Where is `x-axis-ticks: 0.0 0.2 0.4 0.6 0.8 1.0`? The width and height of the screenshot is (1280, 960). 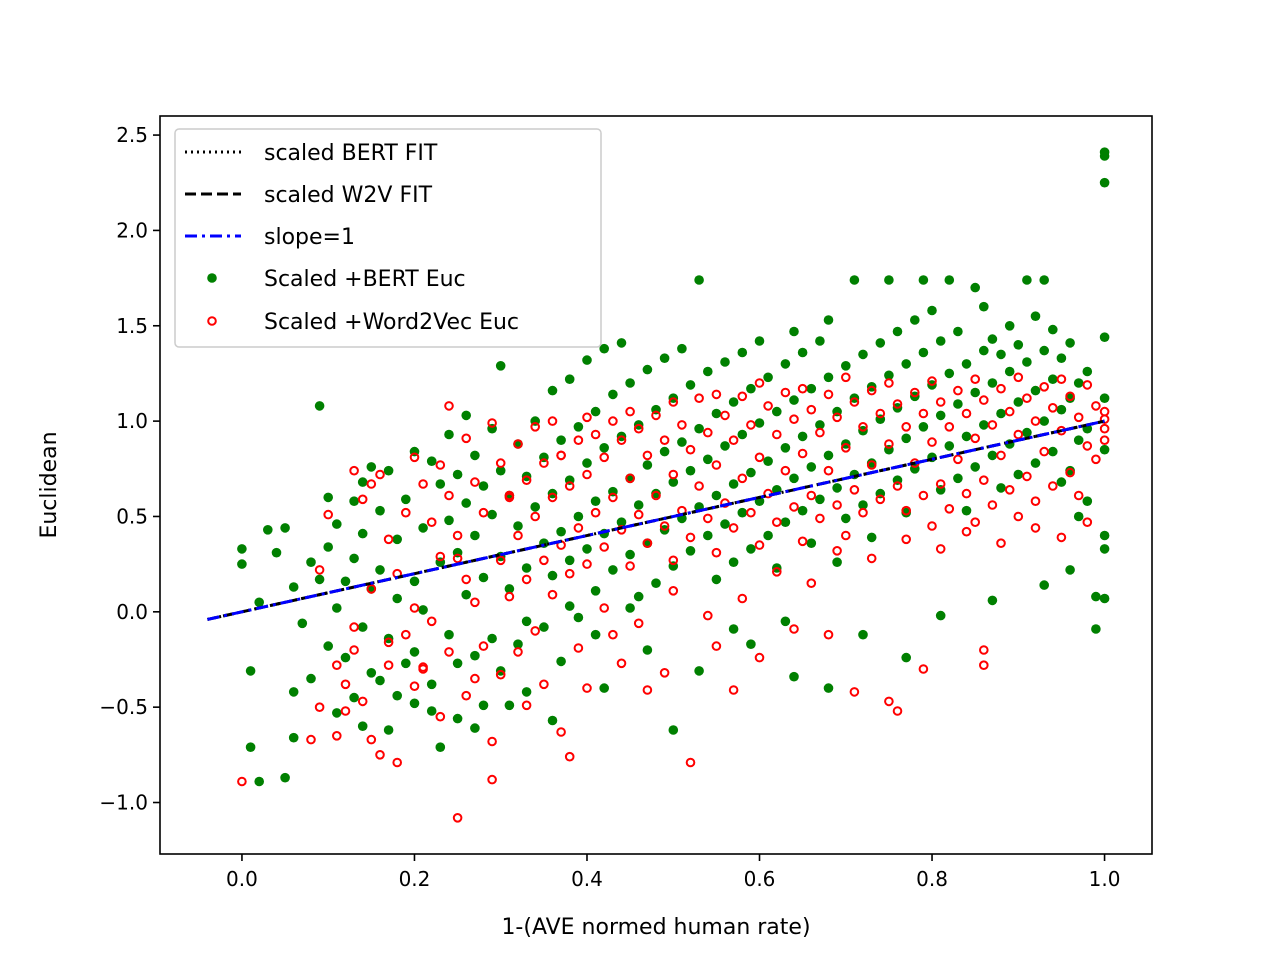
x-axis-ticks: 0.0 0.2 0.4 0.6 0.8 1.0 is located at coordinates (673, 872).